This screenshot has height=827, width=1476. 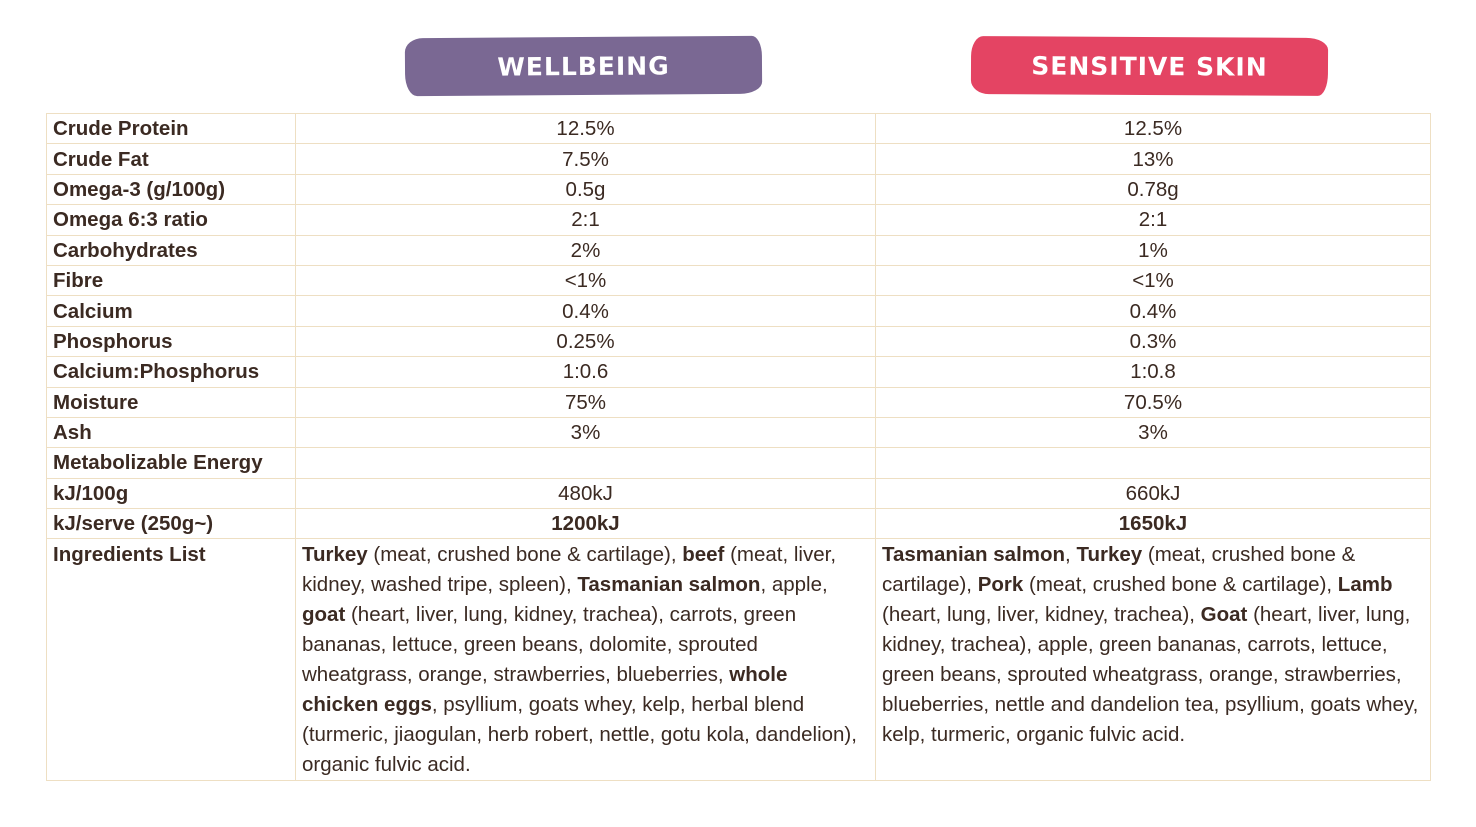 I want to click on sensitive-skin-value: 0.78g, so click(x=1153, y=189).